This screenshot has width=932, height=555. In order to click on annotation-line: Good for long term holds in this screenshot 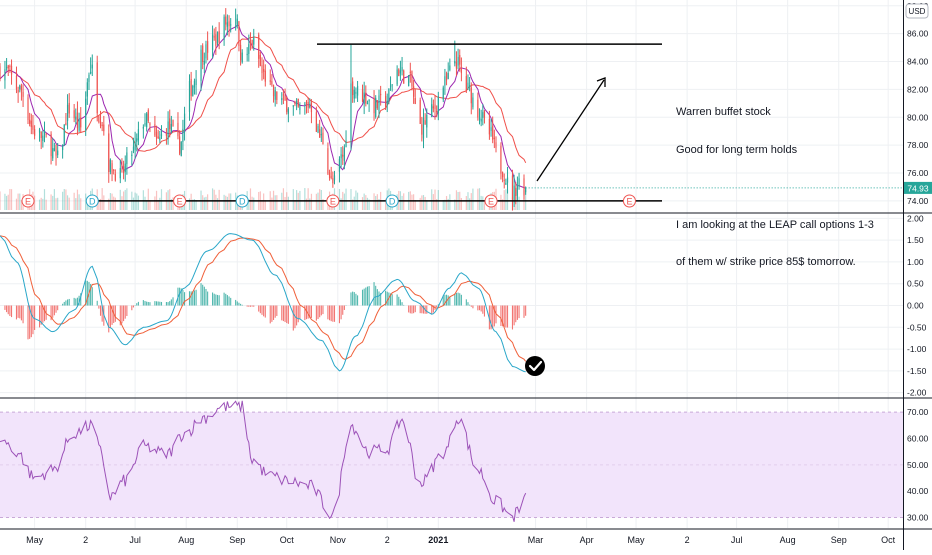, I will do `click(737, 149)`.